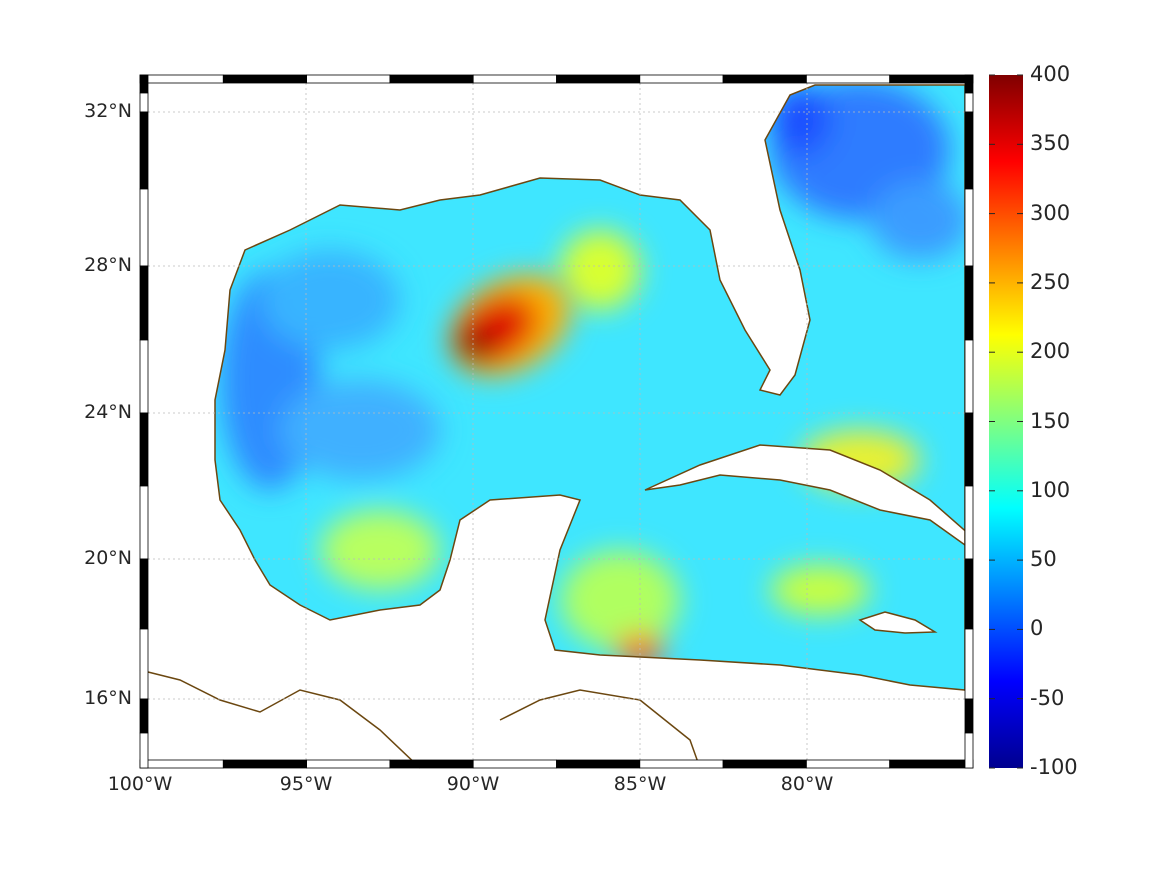 The image size is (1167, 875). Describe the element at coordinates (108, 698) in the screenshot. I see `lat-label: 16°N` at that location.